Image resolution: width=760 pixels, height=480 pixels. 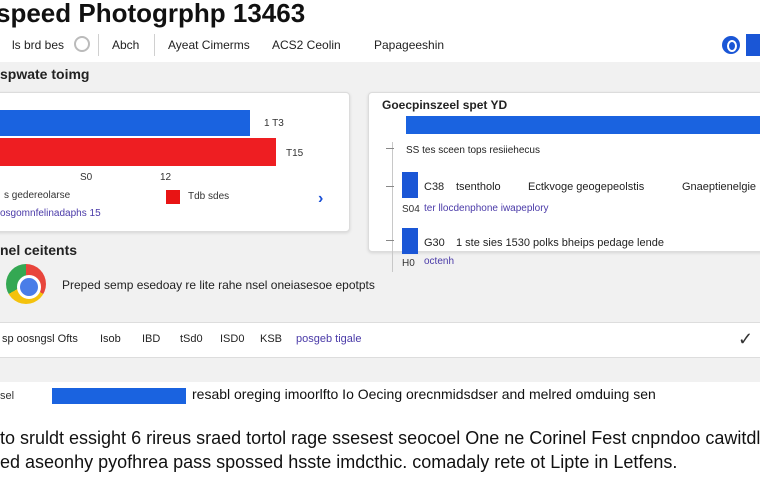 What do you see at coordinates (486, 208) in the screenshot?
I see `row-3-link: ter llocdenphone iwapeplory` at bounding box center [486, 208].